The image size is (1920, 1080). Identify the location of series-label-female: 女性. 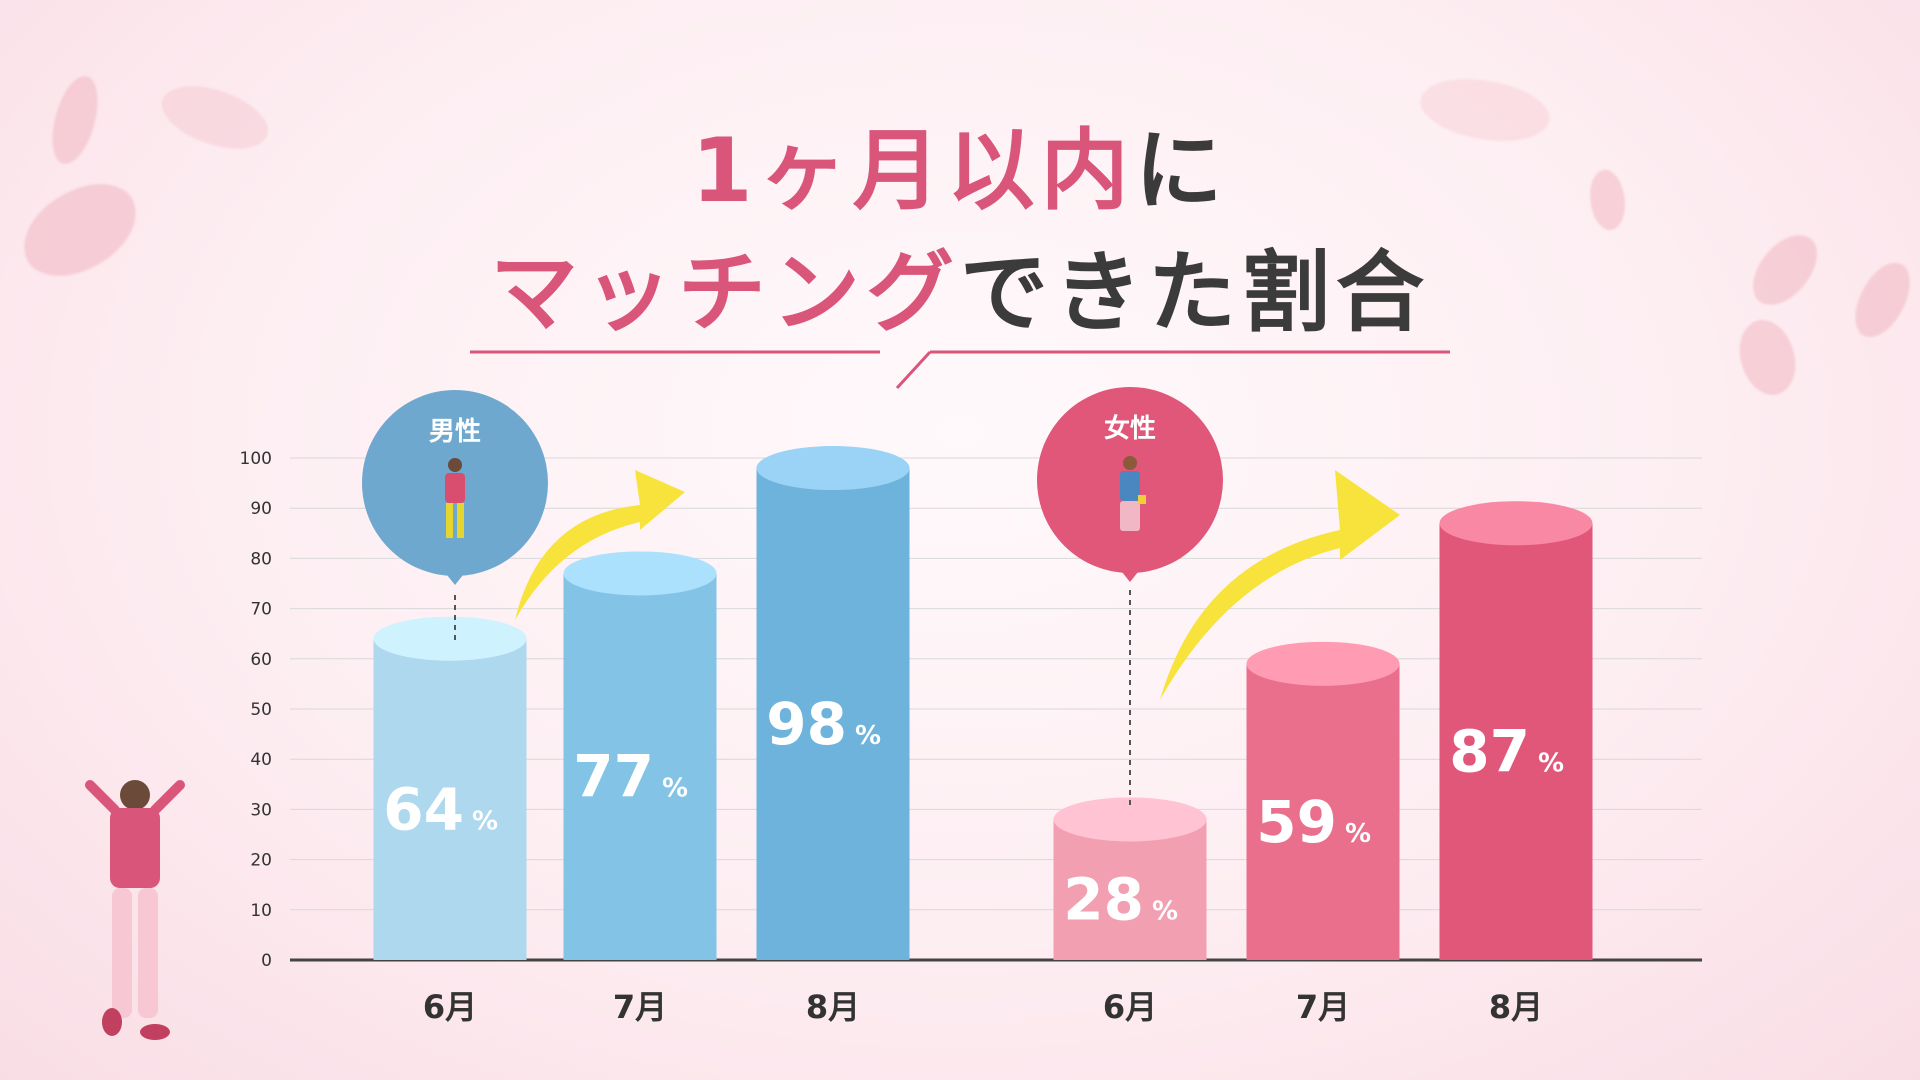
(1130, 428).